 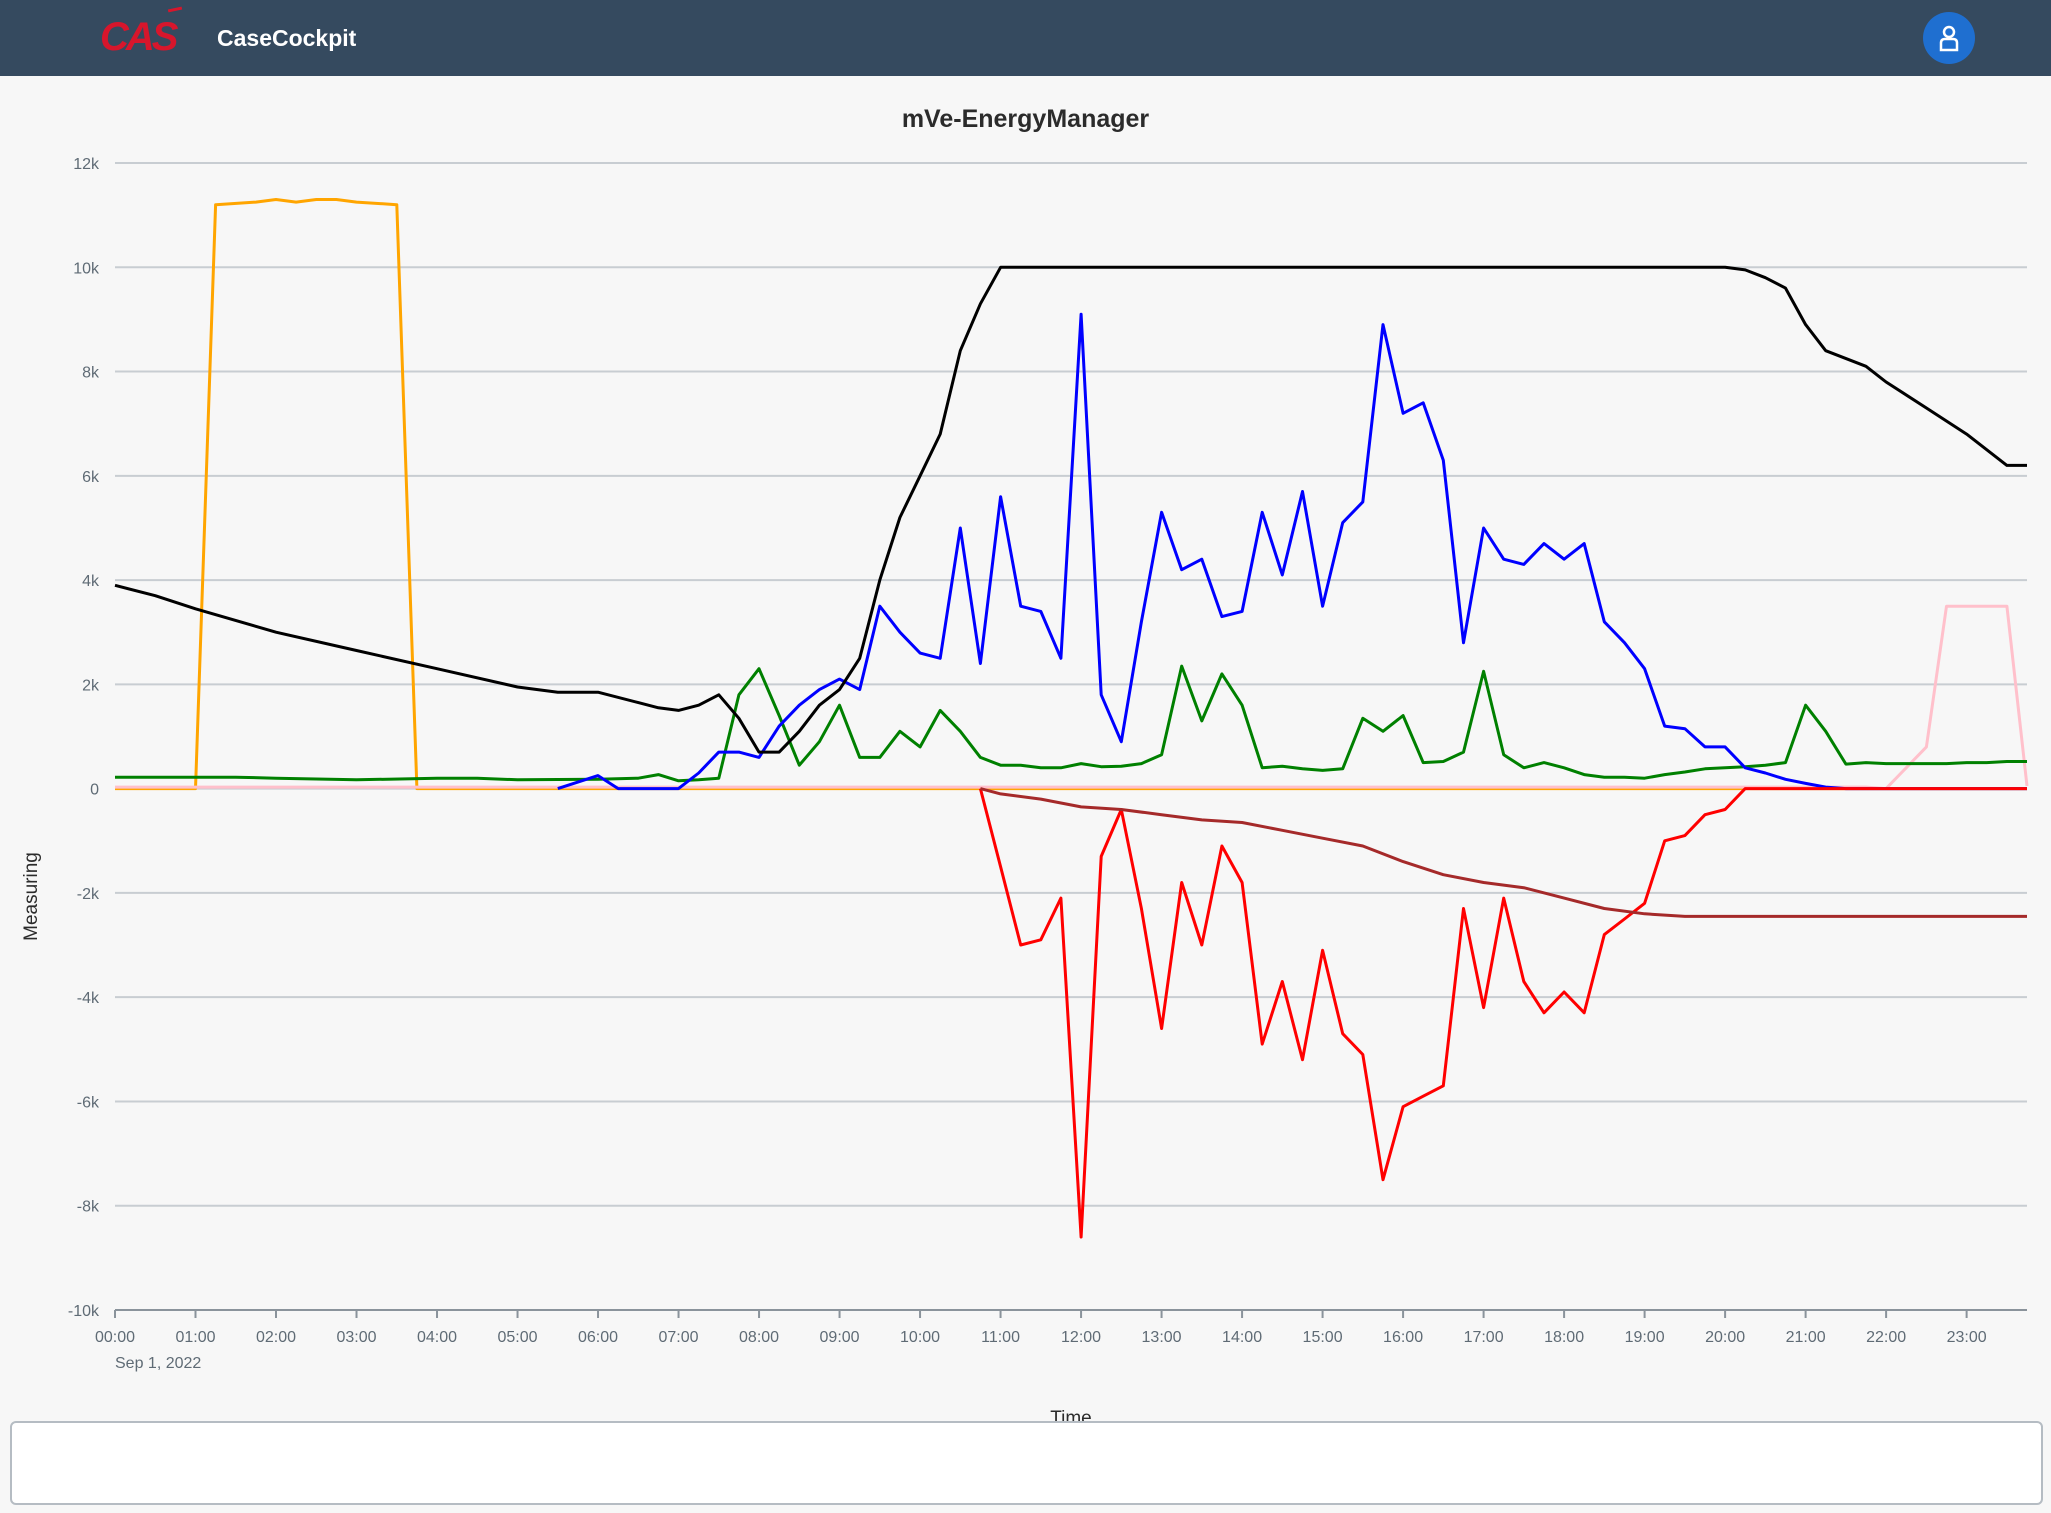 What do you see at coordinates (1025, 38) in the screenshot?
I see `shell-bar: CAS CaseCockpit` at bounding box center [1025, 38].